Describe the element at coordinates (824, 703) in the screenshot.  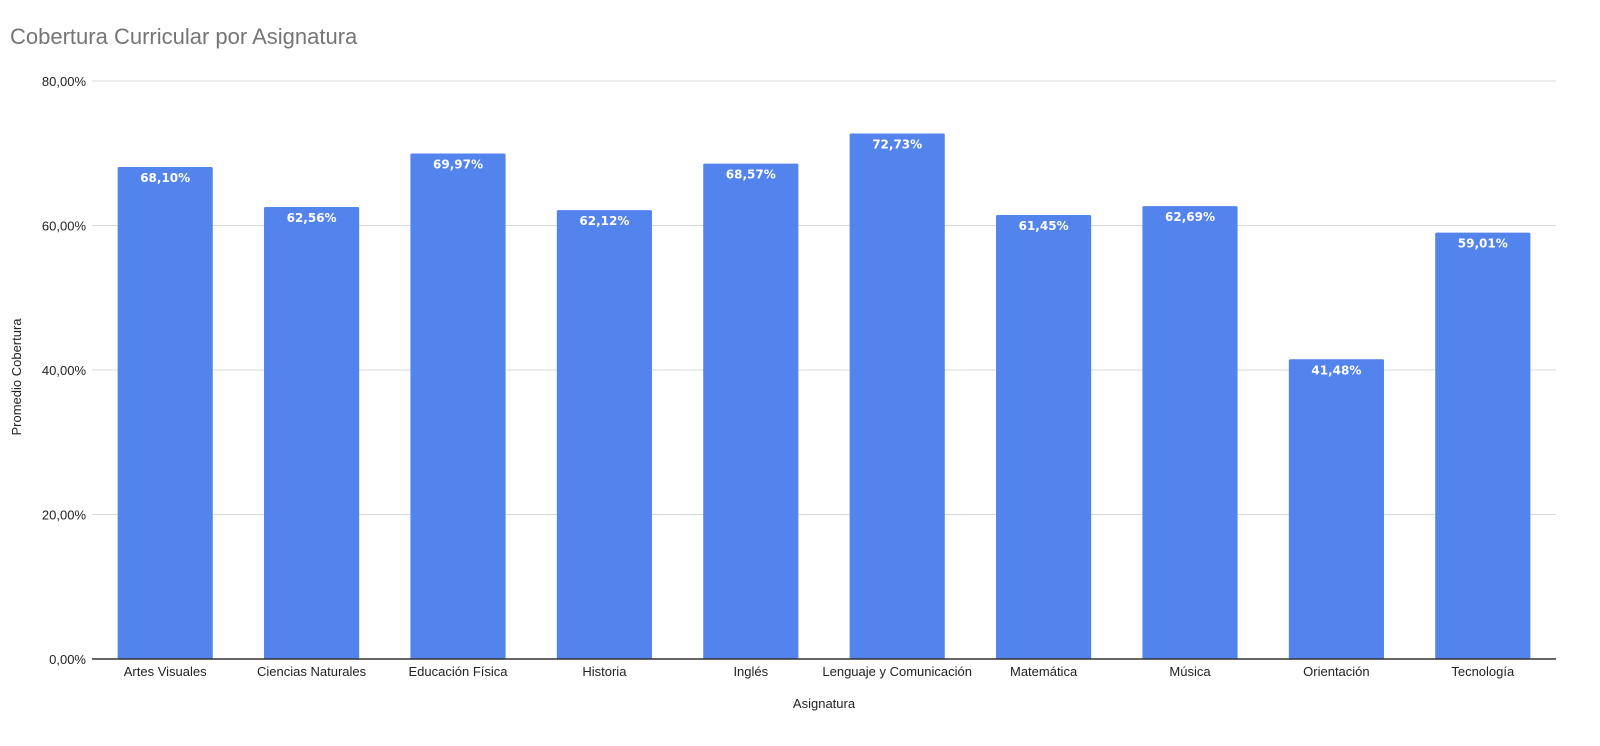
I see `x-axis-title: Asignatura` at that location.